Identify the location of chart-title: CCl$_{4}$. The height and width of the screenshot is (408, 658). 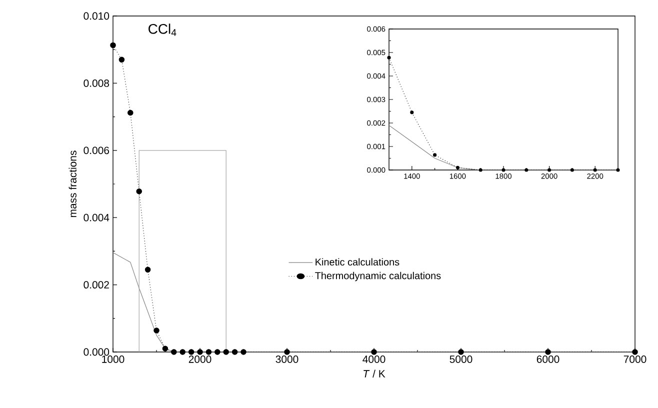
(162, 30).